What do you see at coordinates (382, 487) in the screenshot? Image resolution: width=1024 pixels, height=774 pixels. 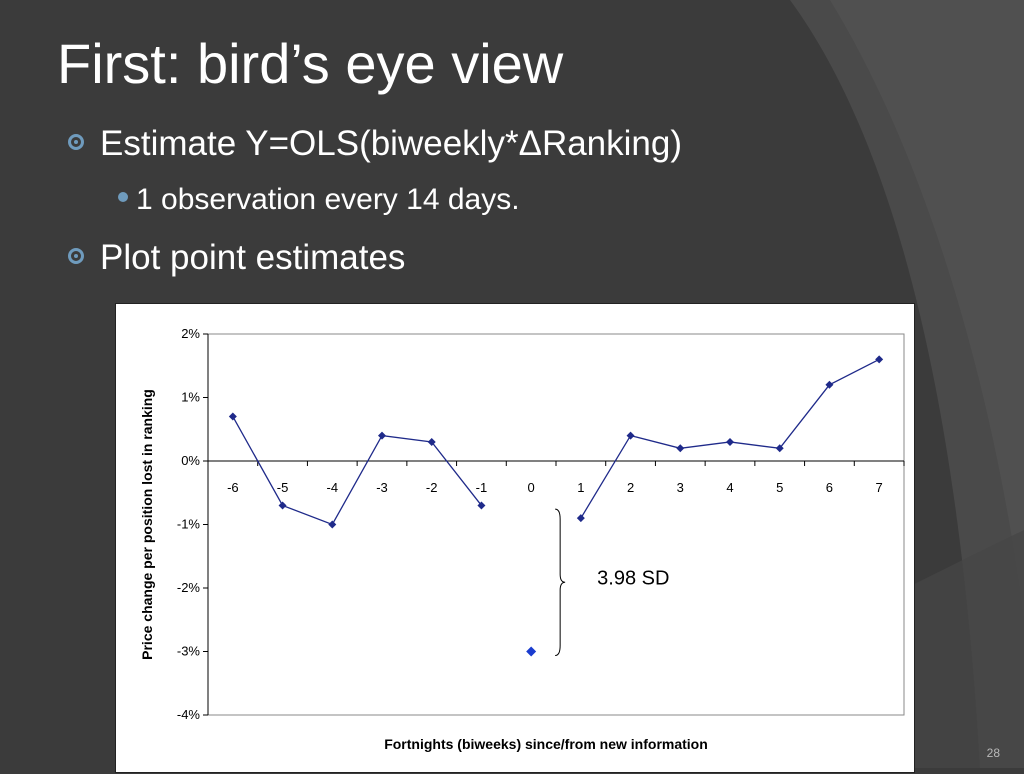 I see `x-tick-label: -3` at bounding box center [382, 487].